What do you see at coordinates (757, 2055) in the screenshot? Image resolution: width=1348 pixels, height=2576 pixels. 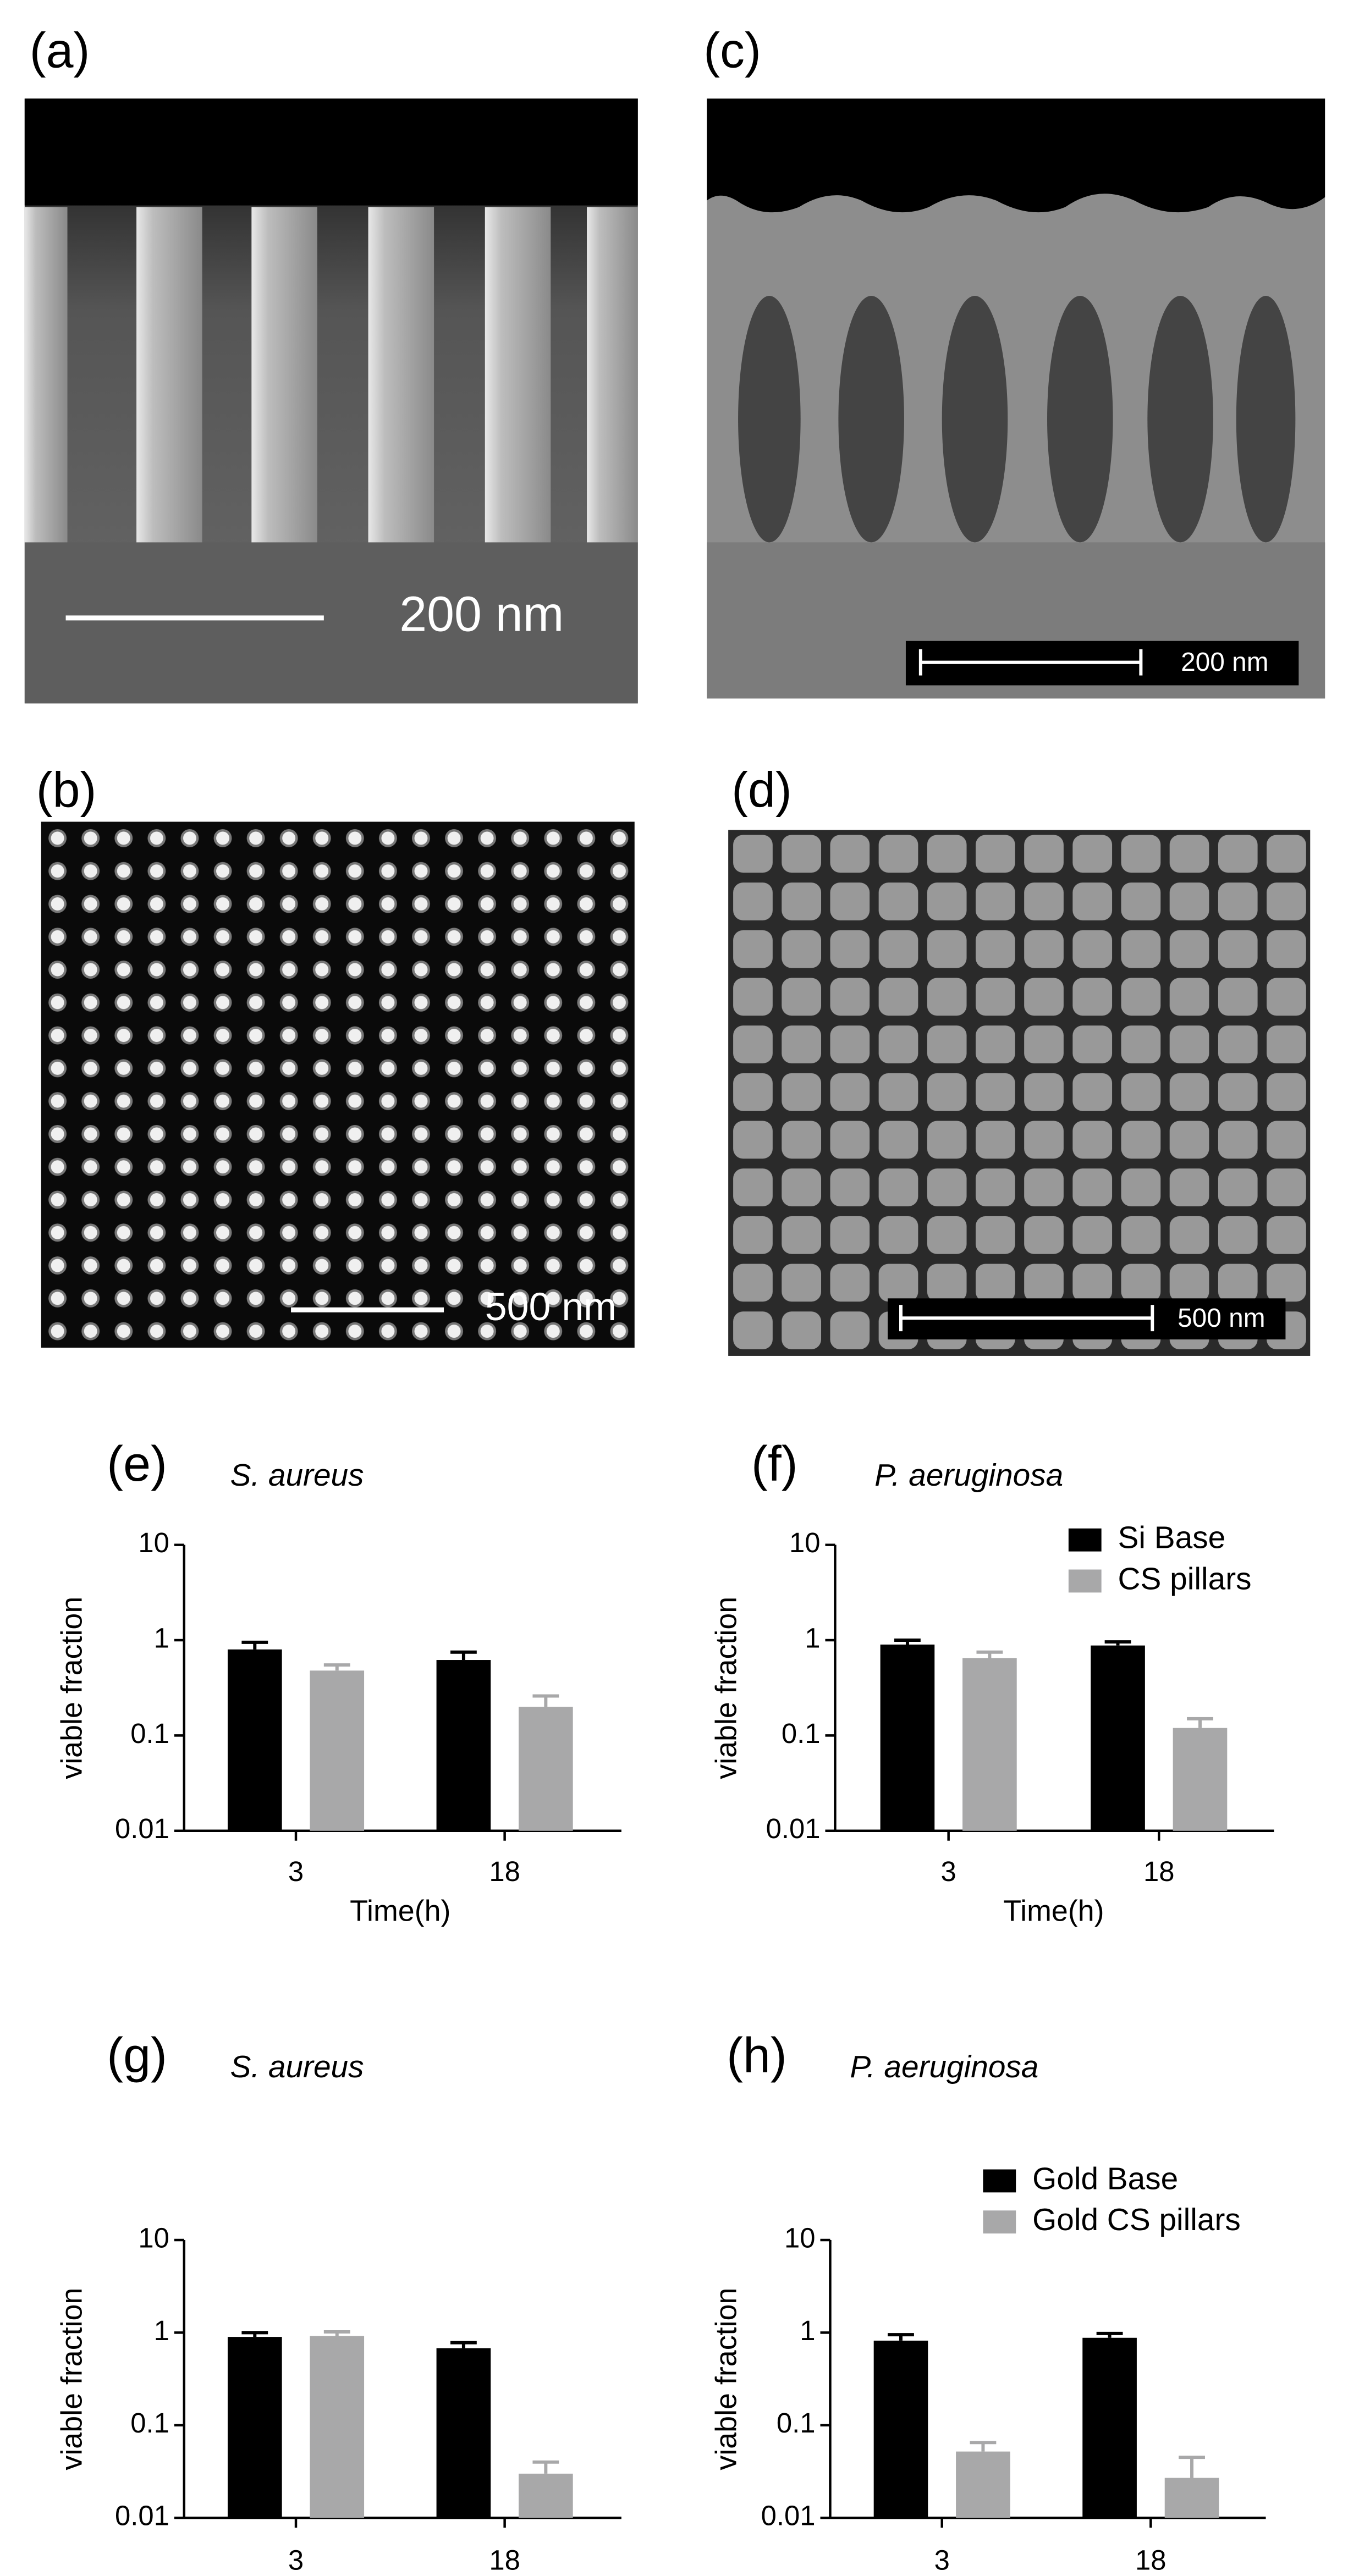 I see `panel-label: (h)` at bounding box center [757, 2055].